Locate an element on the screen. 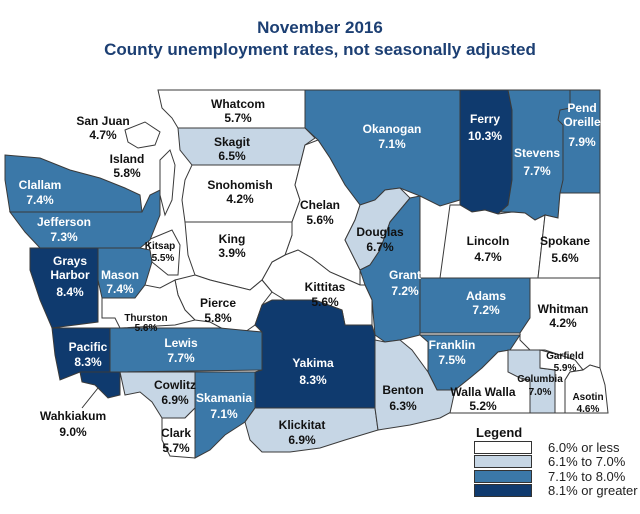 The image size is (640, 514). rate-klickitat: 6.9% is located at coordinates (302, 440).